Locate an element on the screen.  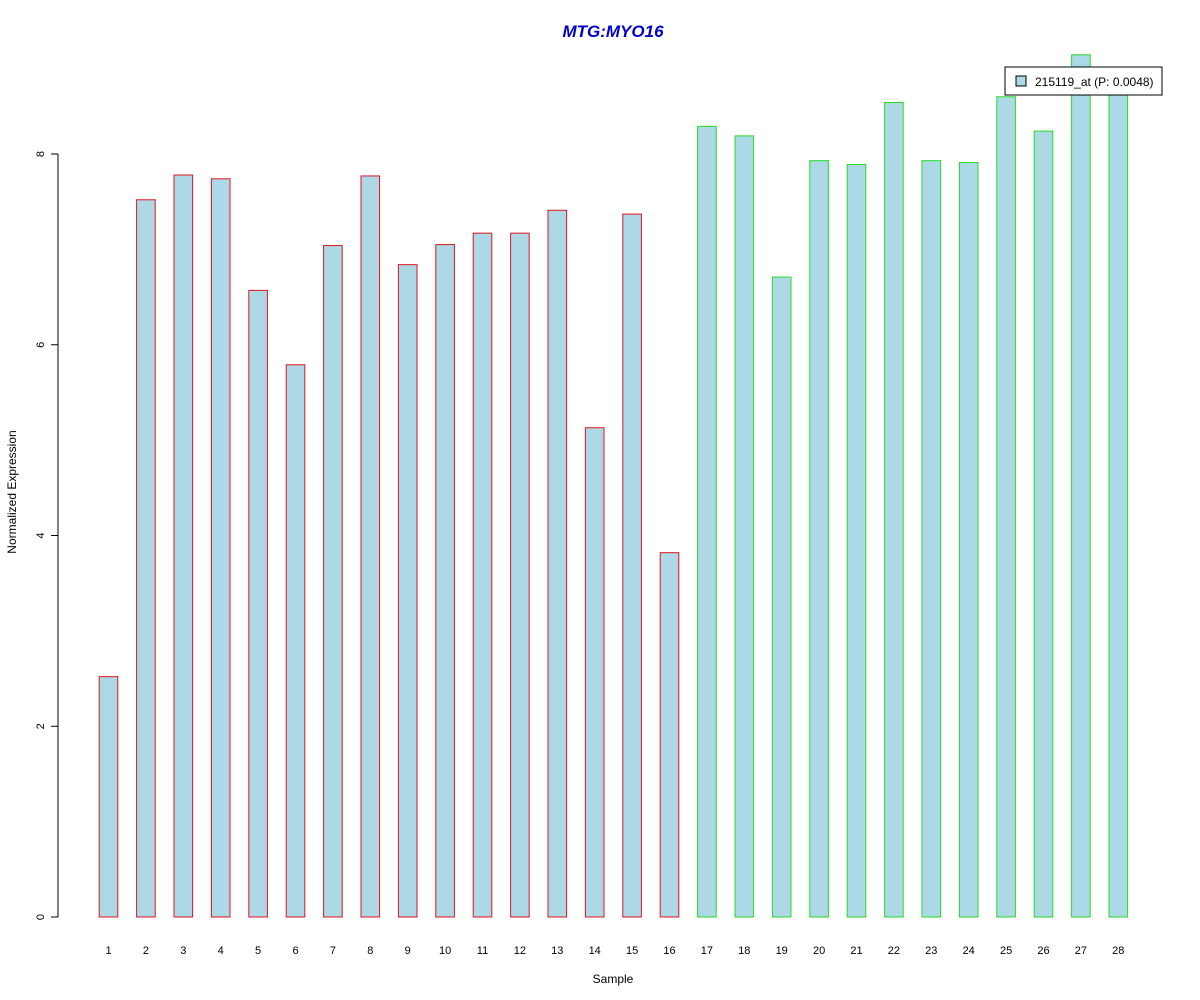
legend-box is located at coordinates (1083, 81).